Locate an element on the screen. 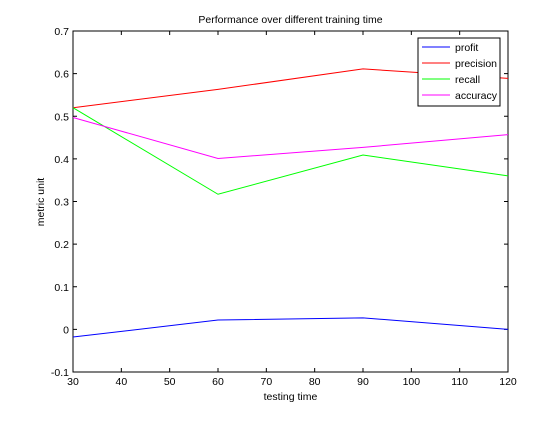 This screenshot has width=560, height=425. y-tick-label: 0.4 is located at coordinates (61, 160).